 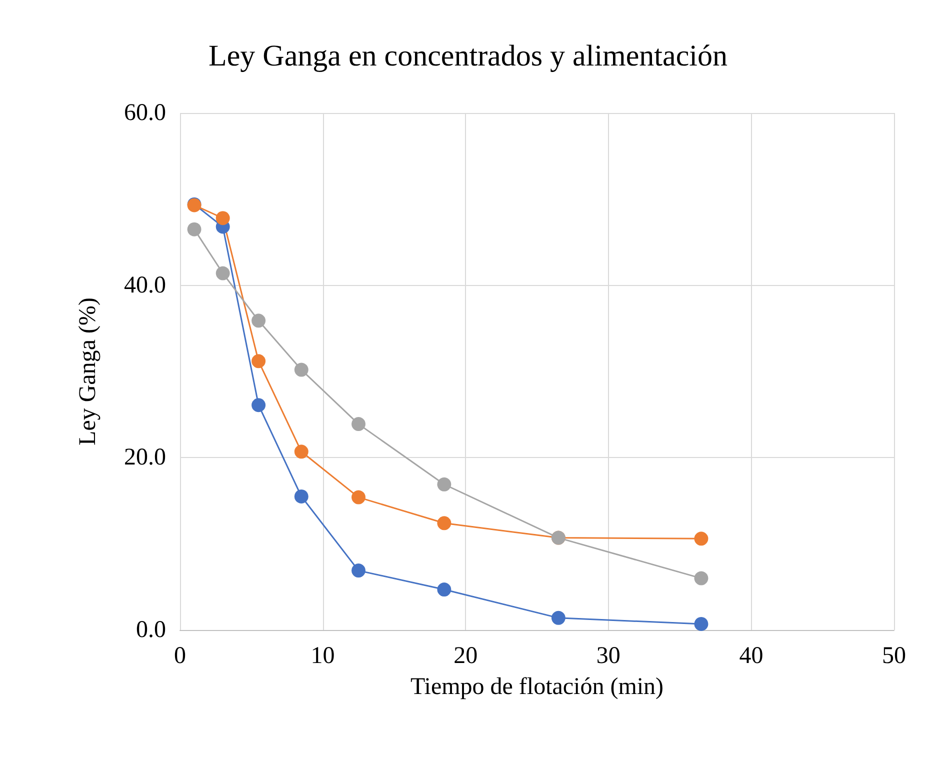 What do you see at coordinates (145, 285) in the screenshot?
I see `y-tick-label: 40.0` at bounding box center [145, 285].